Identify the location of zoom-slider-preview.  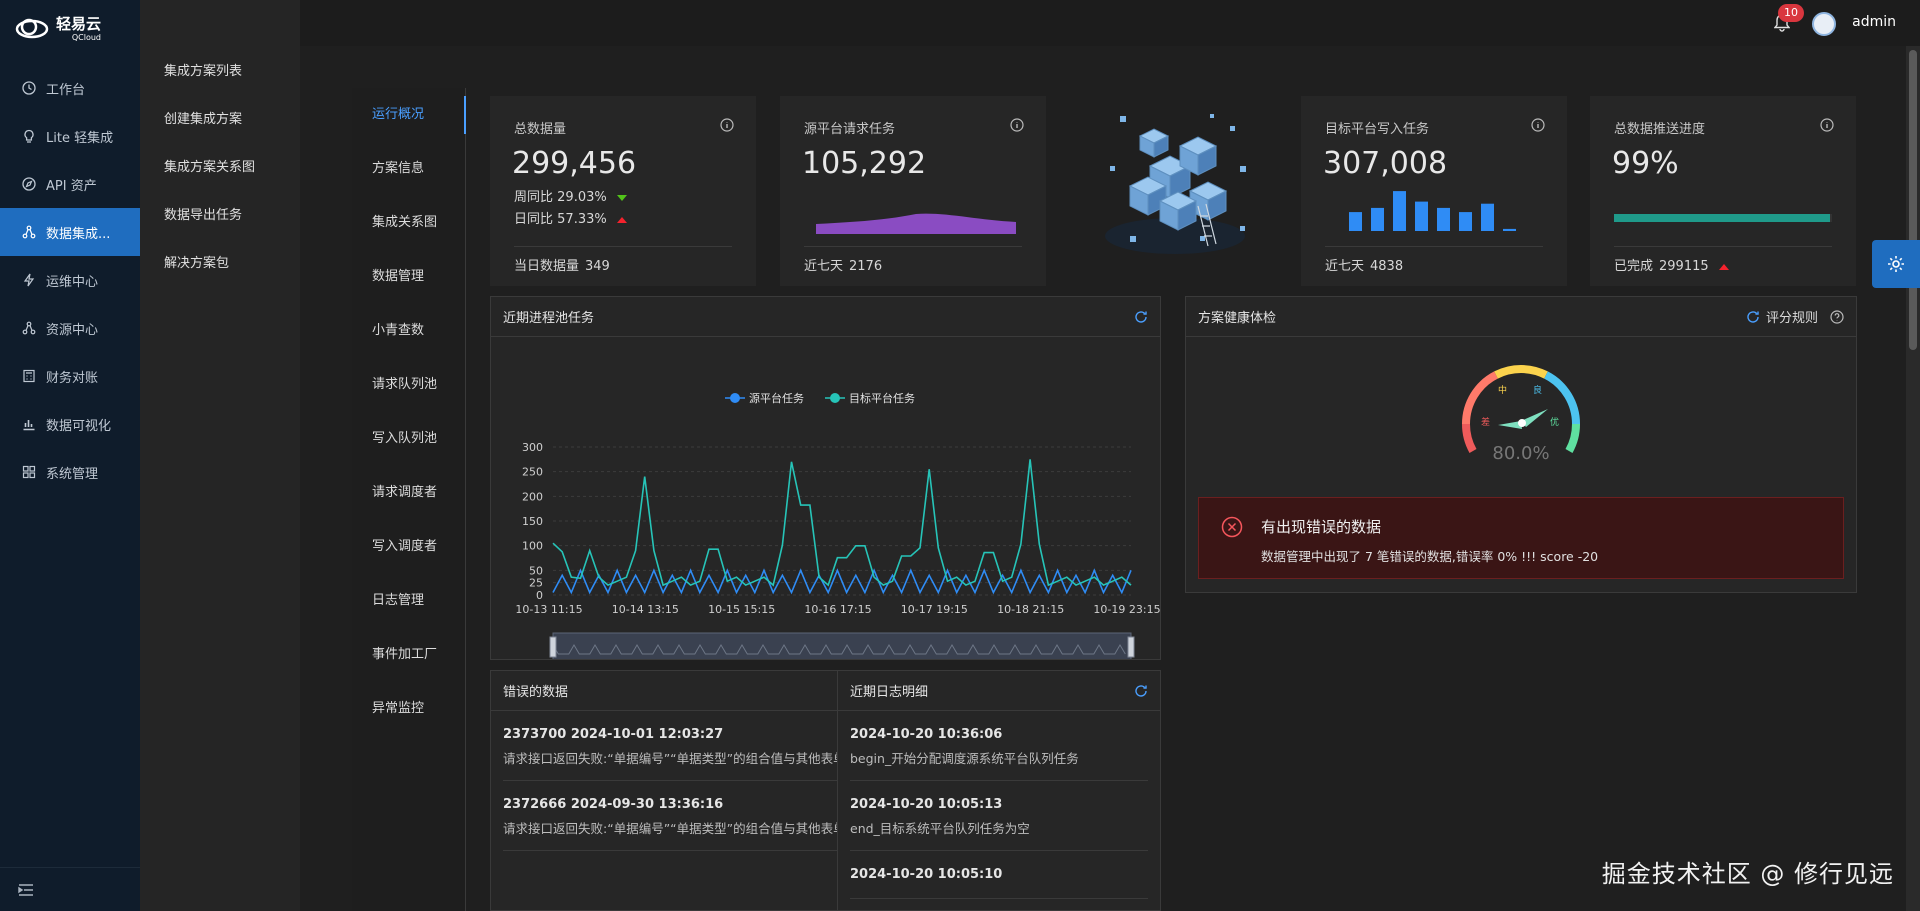
(839, 649).